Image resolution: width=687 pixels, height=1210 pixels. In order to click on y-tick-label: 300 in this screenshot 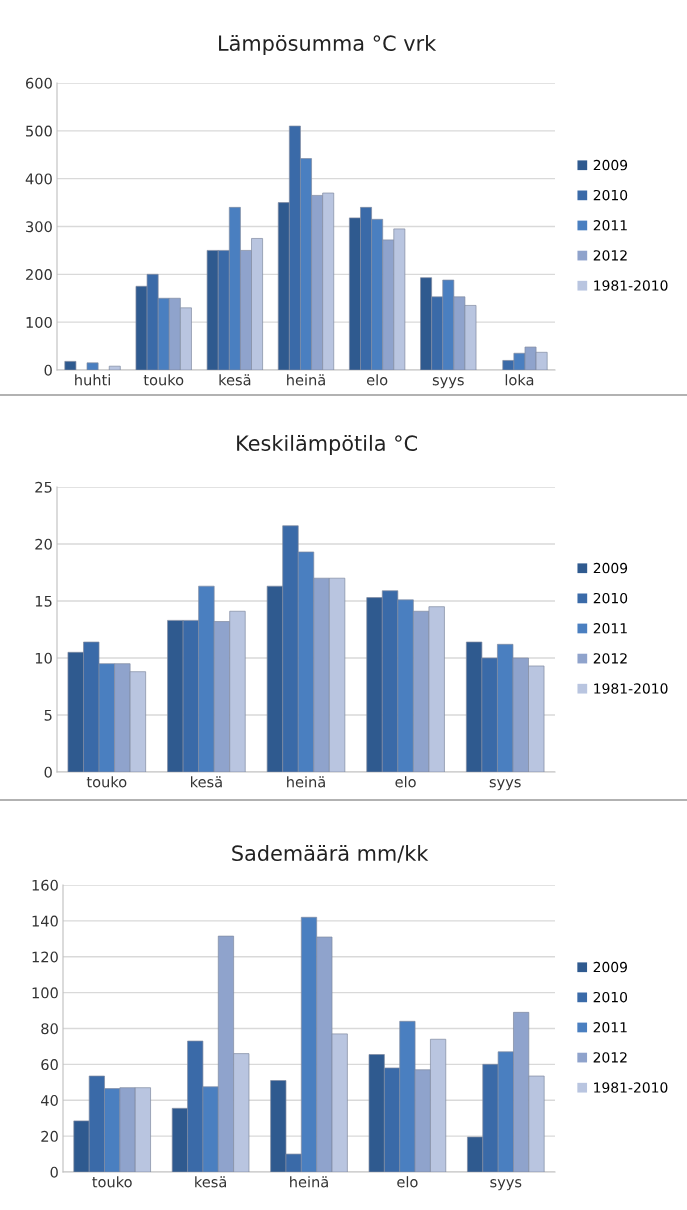, I will do `click(39, 227)`.